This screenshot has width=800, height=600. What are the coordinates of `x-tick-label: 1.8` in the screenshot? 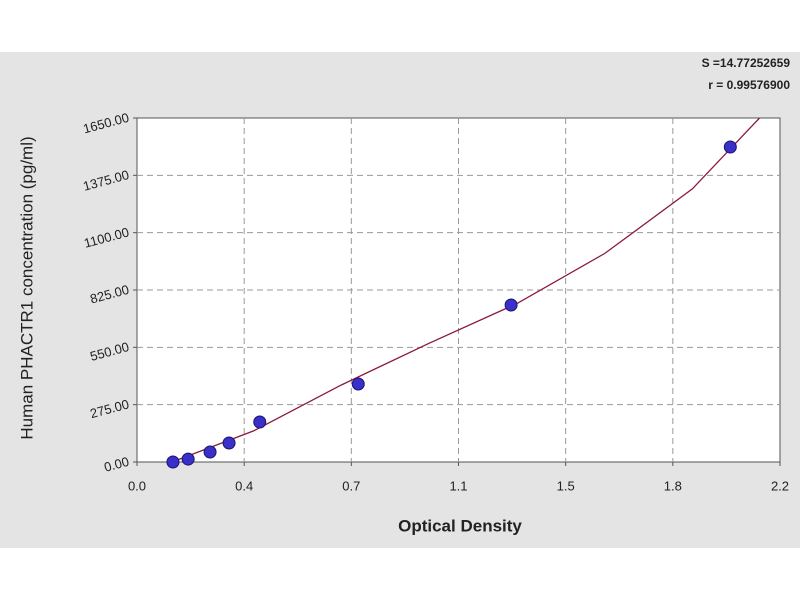 It's located at (673, 485).